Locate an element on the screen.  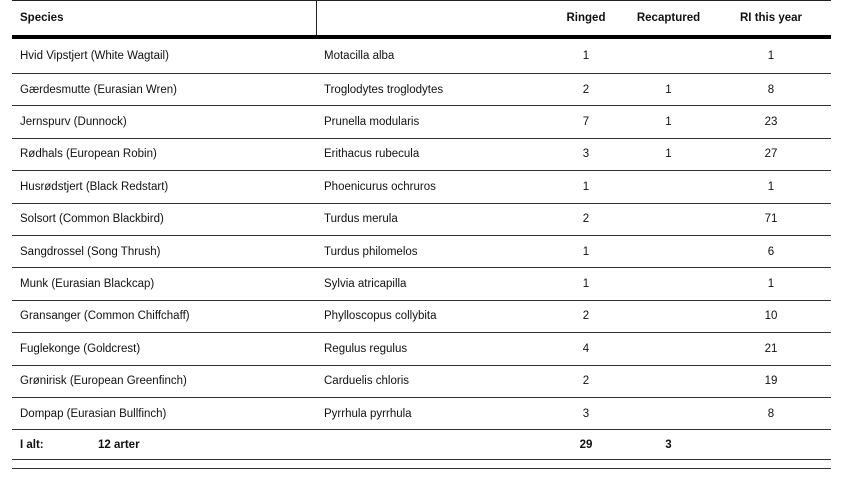
species-name: Dompap (Eurasian Bullfinch) is located at coordinates (164, 414).